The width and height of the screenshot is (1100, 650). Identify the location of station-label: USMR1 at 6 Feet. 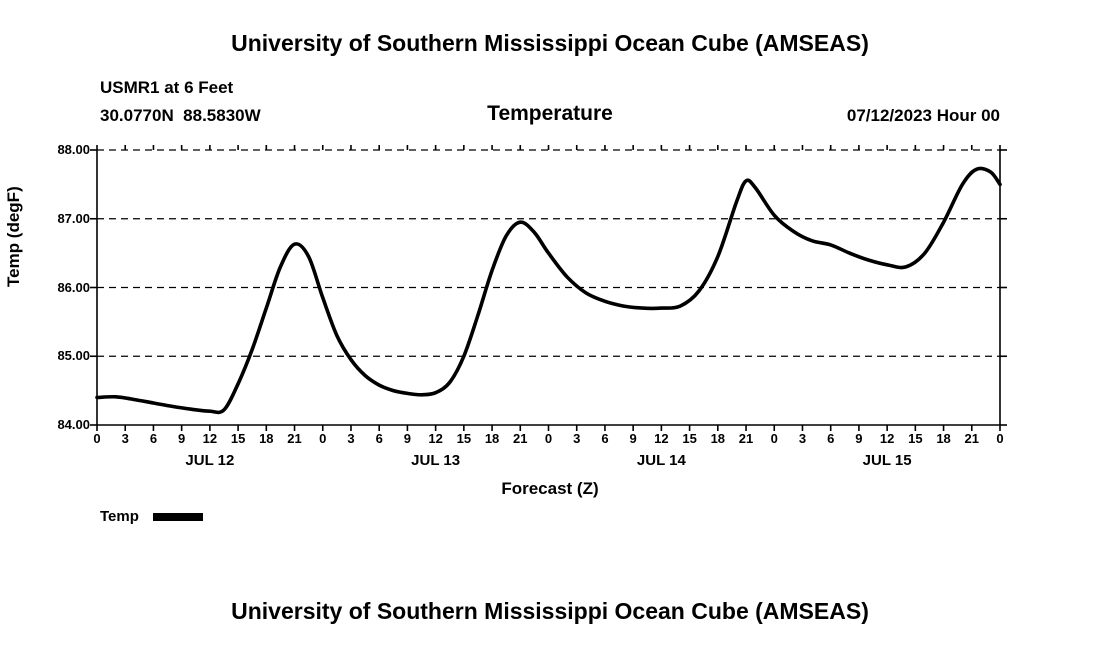
(167, 87).